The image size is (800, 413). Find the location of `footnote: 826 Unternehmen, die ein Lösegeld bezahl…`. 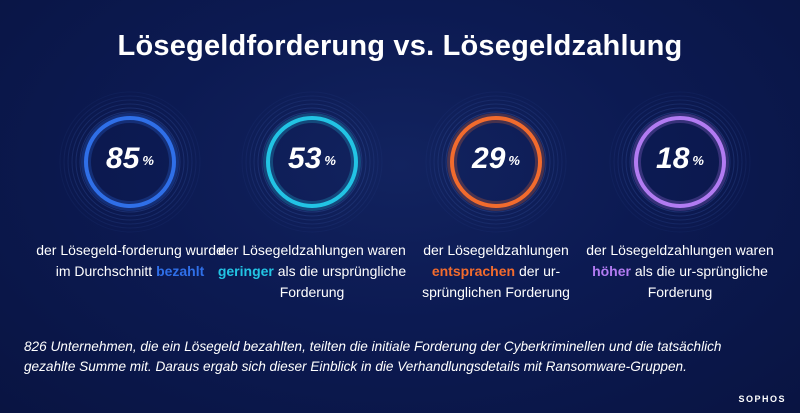

footnote: 826 Unternehmen, die ein Lösegeld bezahl… is located at coordinates (373, 356).